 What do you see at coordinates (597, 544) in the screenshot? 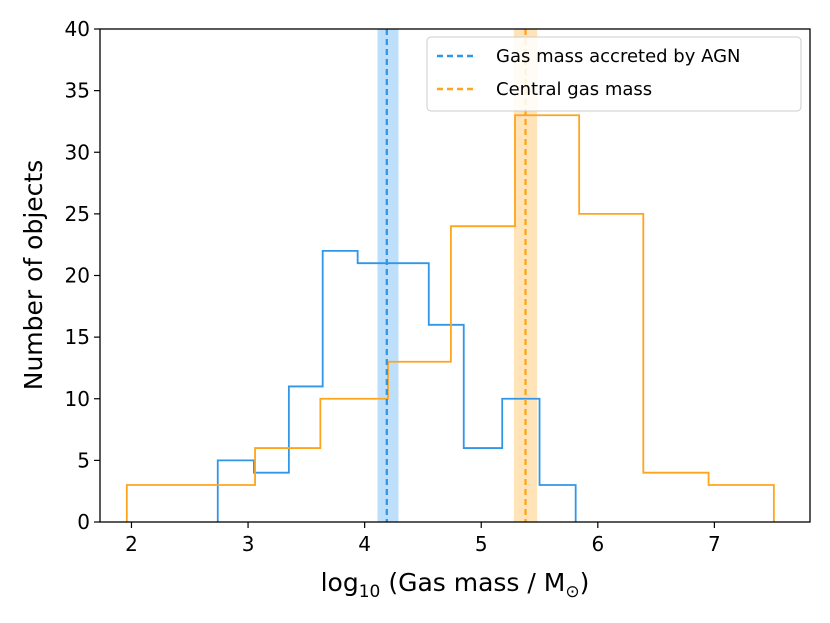
I see `x-tick-label: 6` at bounding box center [597, 544].